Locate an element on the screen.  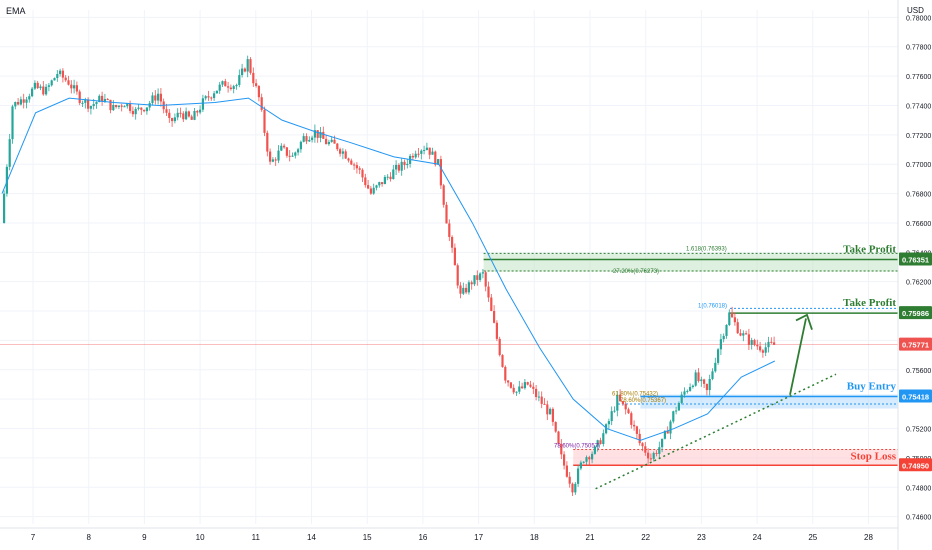
sl-price-tag: 0.74950 is located at coordinates (915, 465).